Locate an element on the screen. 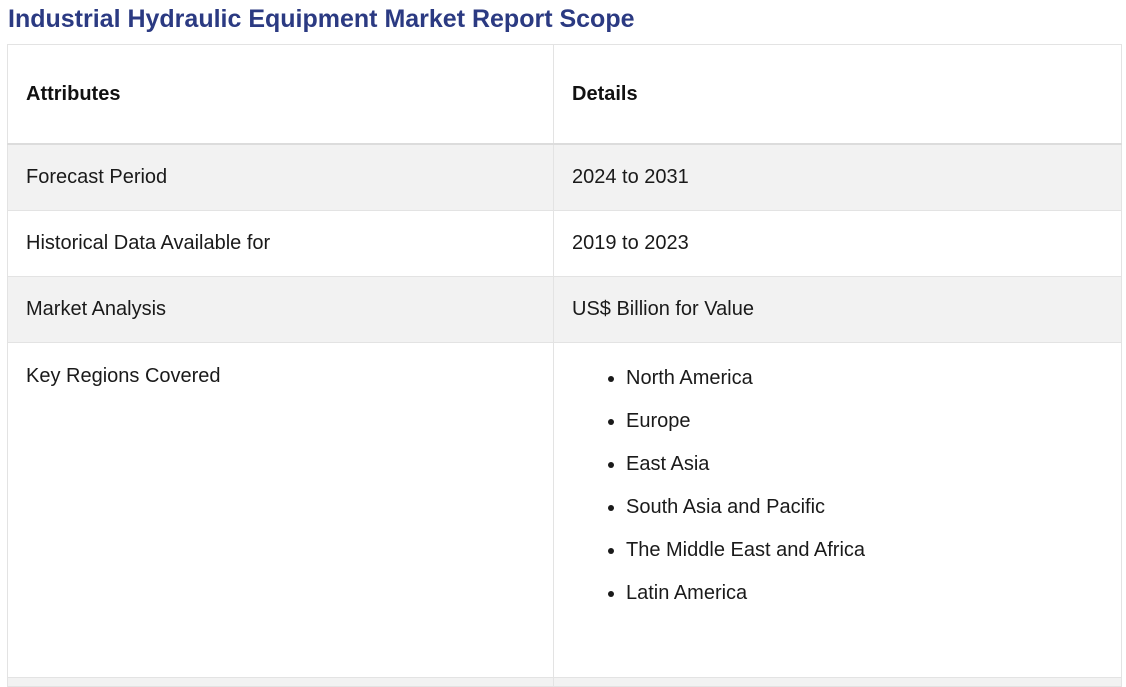 This screenshot has width=1126, height=687. header-attributes: Attributes is located at coordinates (280, 94).